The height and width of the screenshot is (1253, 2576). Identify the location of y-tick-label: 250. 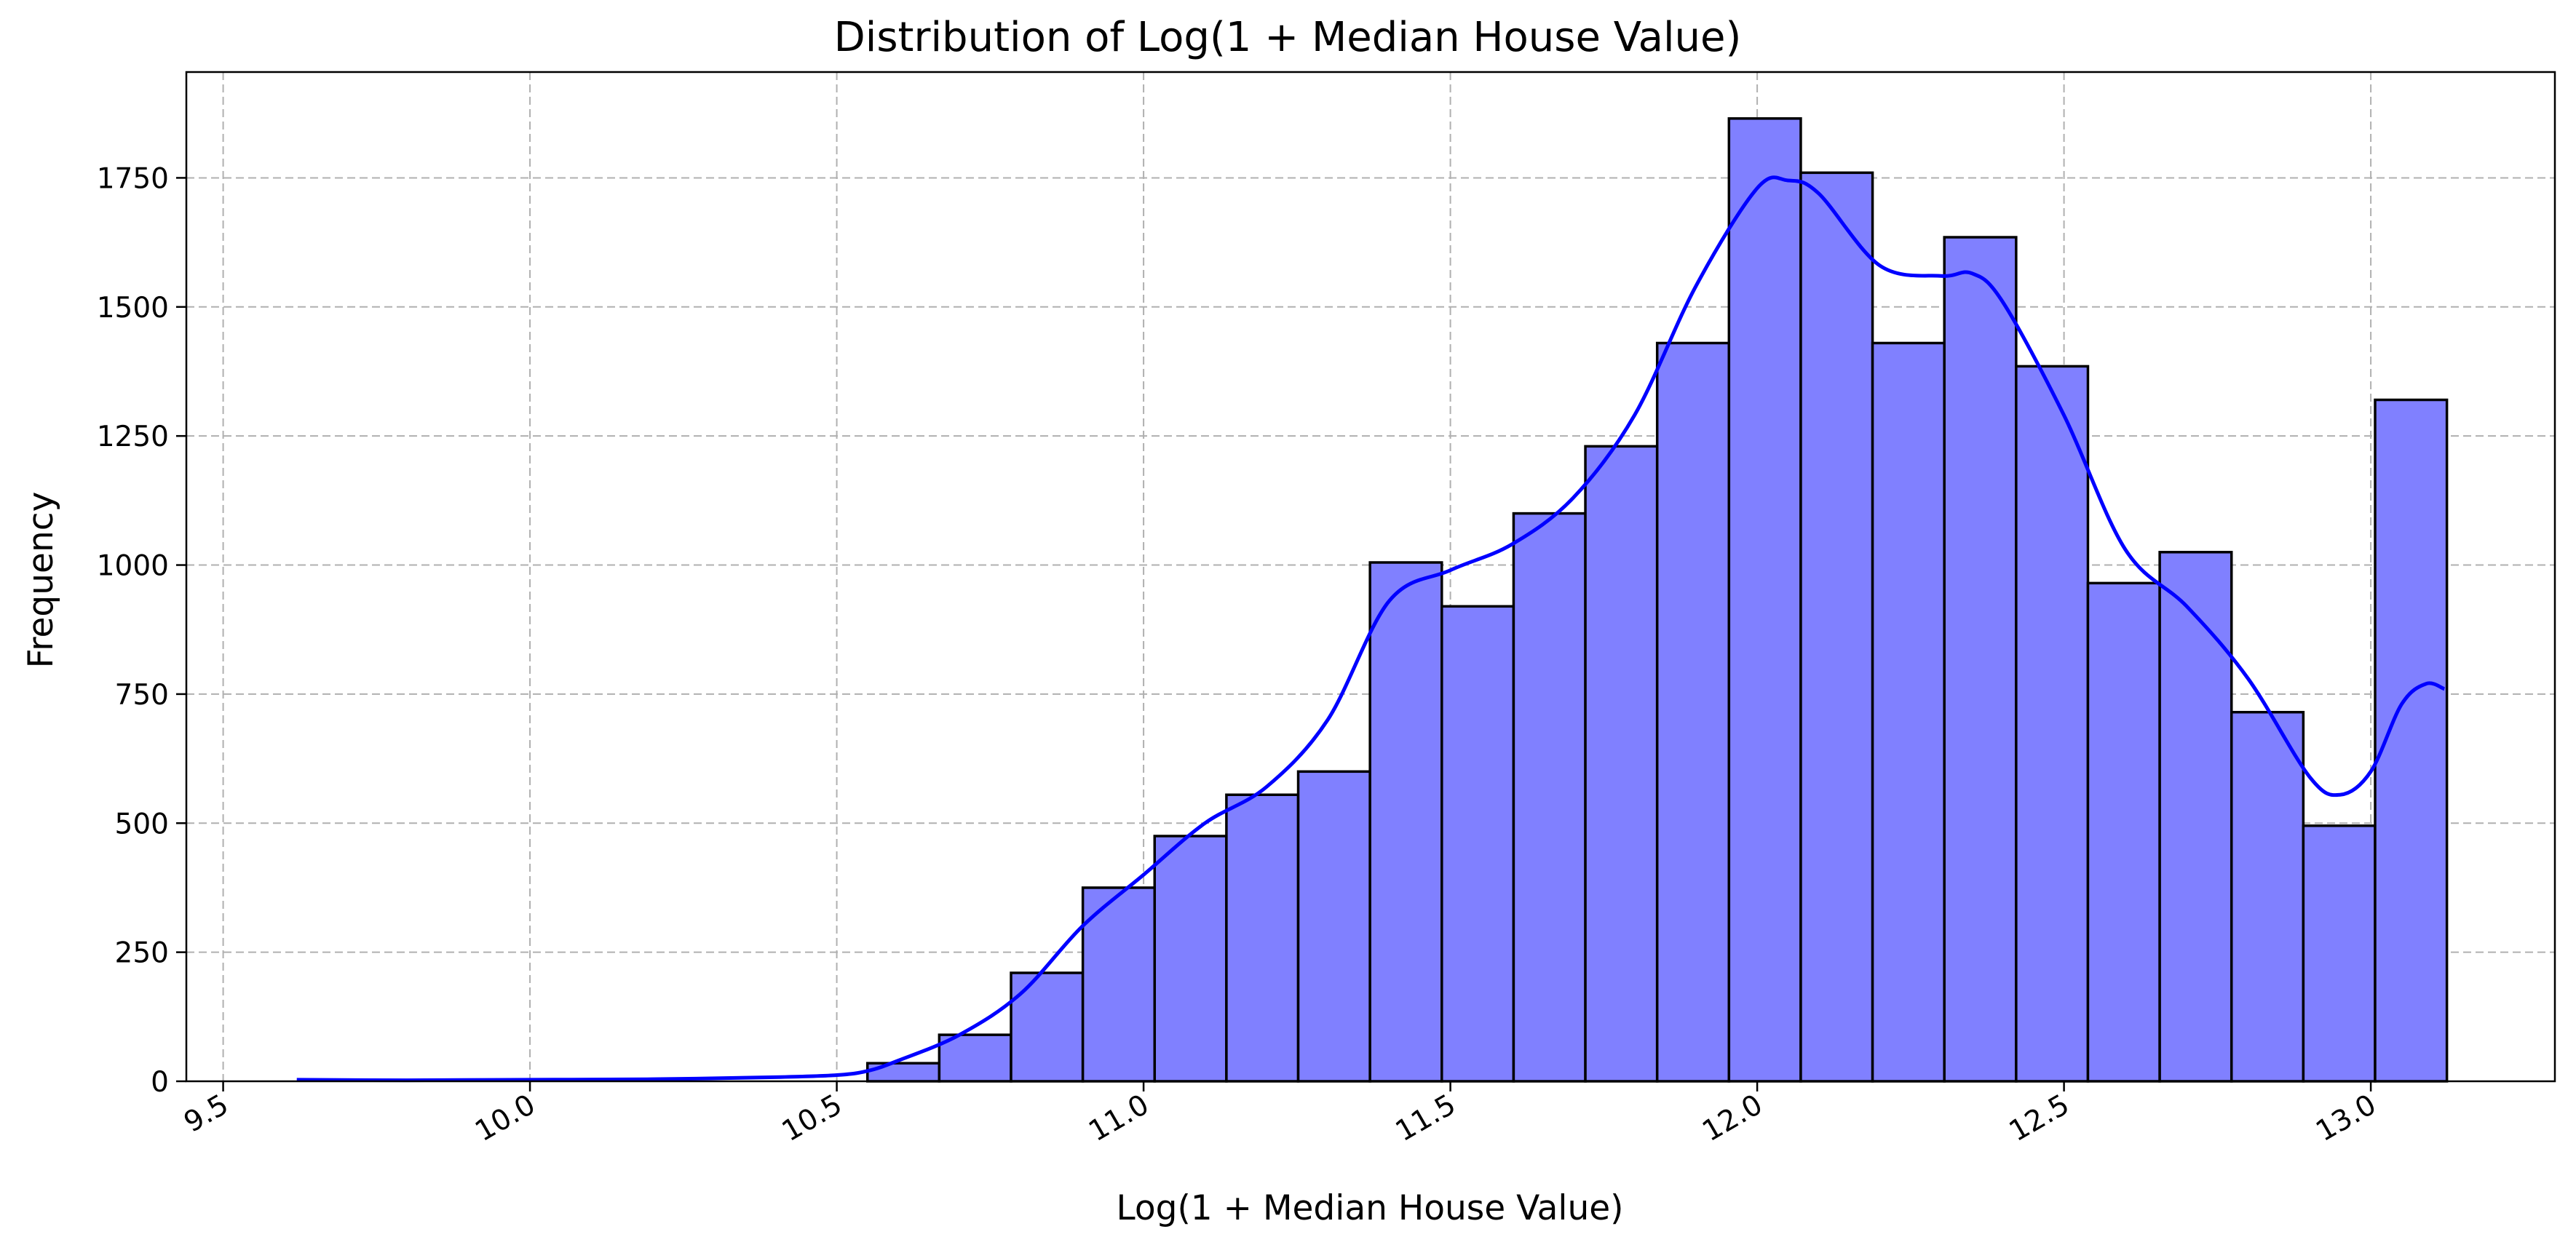
(142, 953).